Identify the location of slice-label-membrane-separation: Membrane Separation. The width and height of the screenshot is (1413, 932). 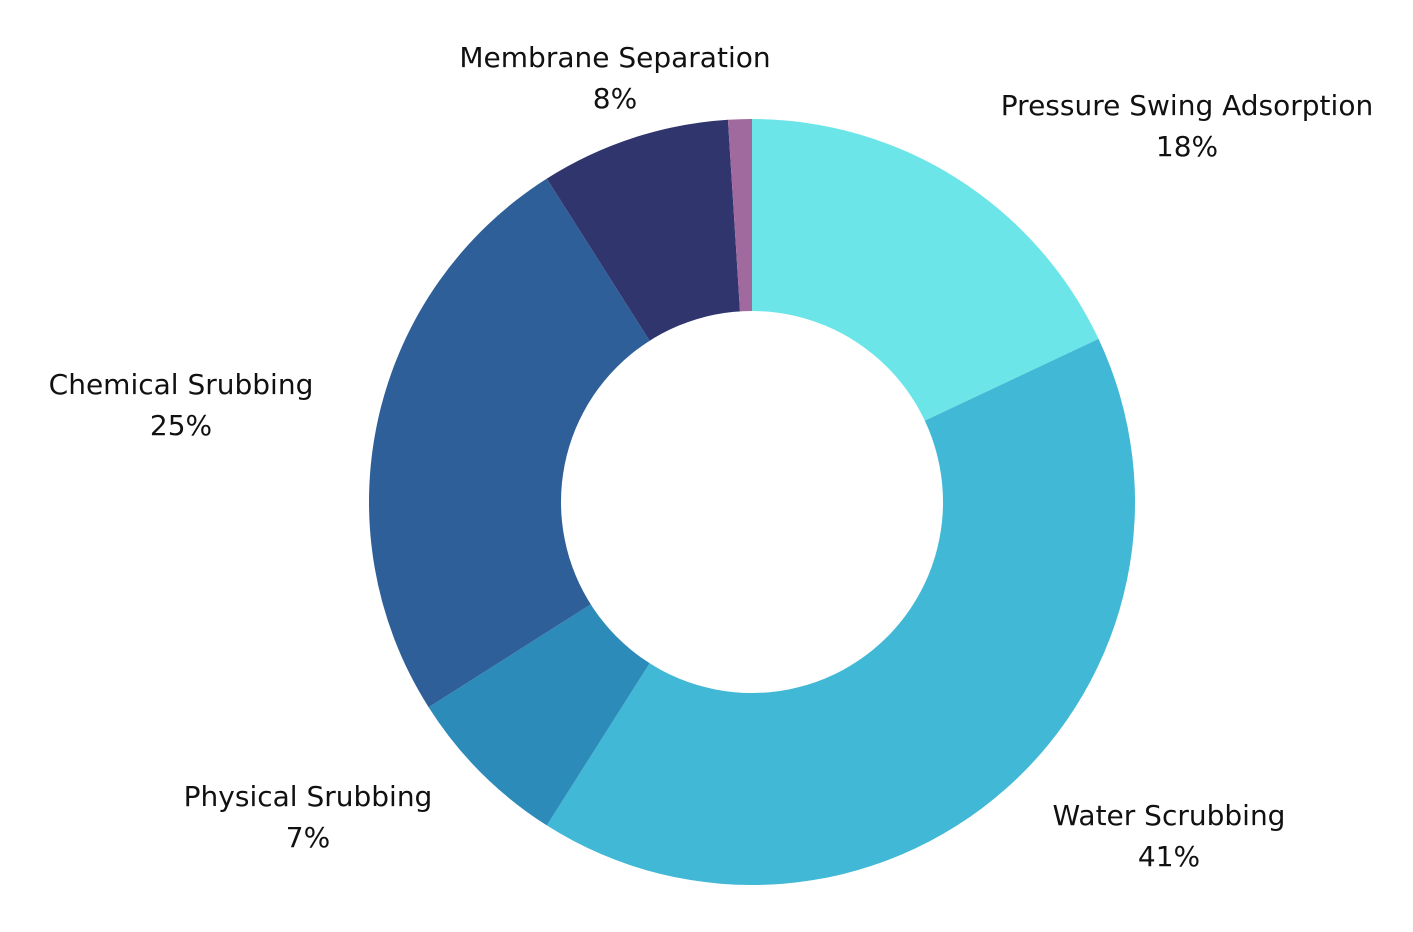
(614, 57).